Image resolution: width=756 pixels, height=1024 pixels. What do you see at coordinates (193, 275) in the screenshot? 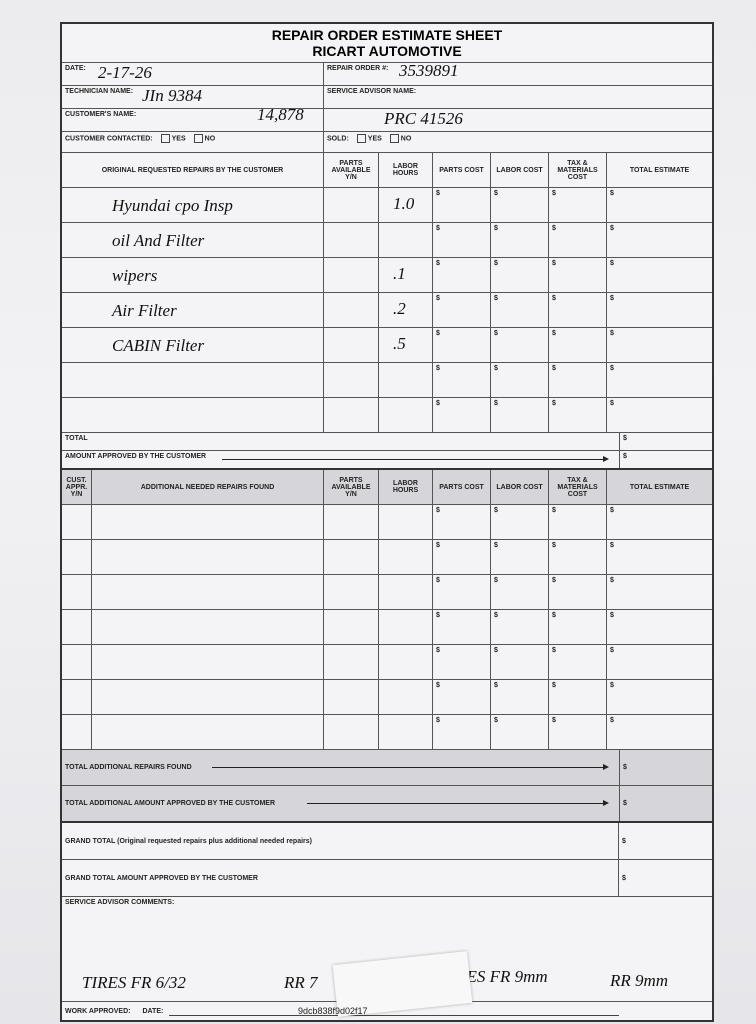
I see `repair-description: wipers` at bounding box center [193, 275].